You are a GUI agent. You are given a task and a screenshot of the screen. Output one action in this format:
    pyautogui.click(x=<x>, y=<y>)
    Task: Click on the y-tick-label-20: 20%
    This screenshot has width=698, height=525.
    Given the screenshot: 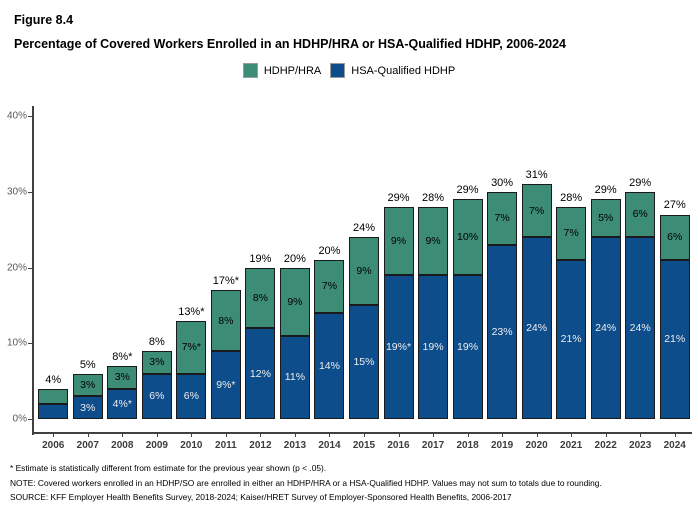 What is the action you would take?
    pyautogui.click(x=16, y=267)
    